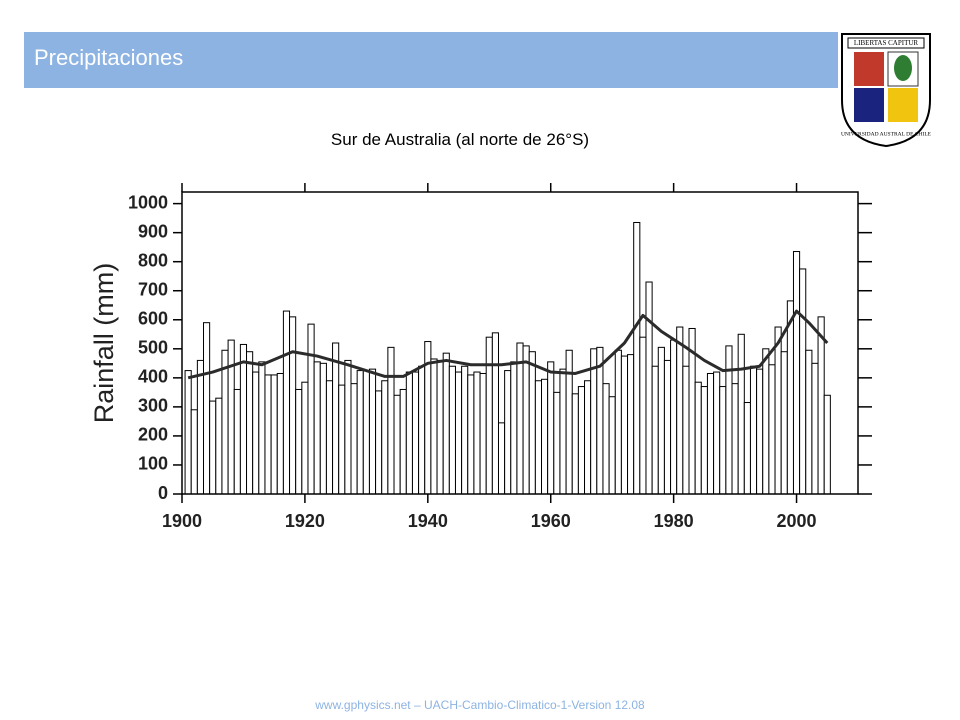  What do you see at coordinates (153, 231) in the screenshot?
I see `y-tick-label: 900` at bounding box center [153, 231].